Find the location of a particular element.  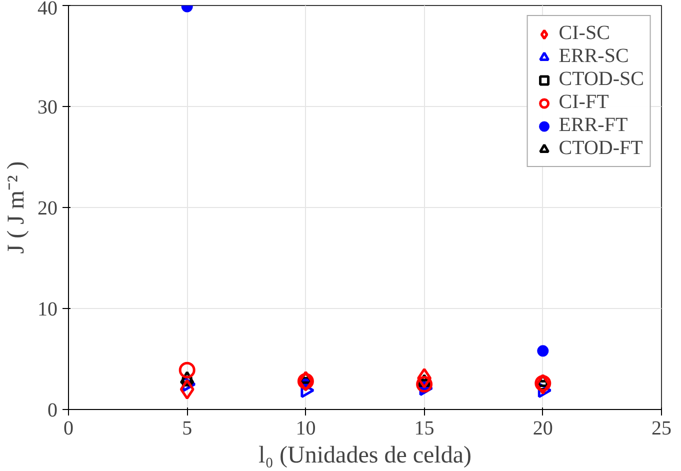

y-axis-title: J ( J m⁻² ) is located at coordinates (17, 207).